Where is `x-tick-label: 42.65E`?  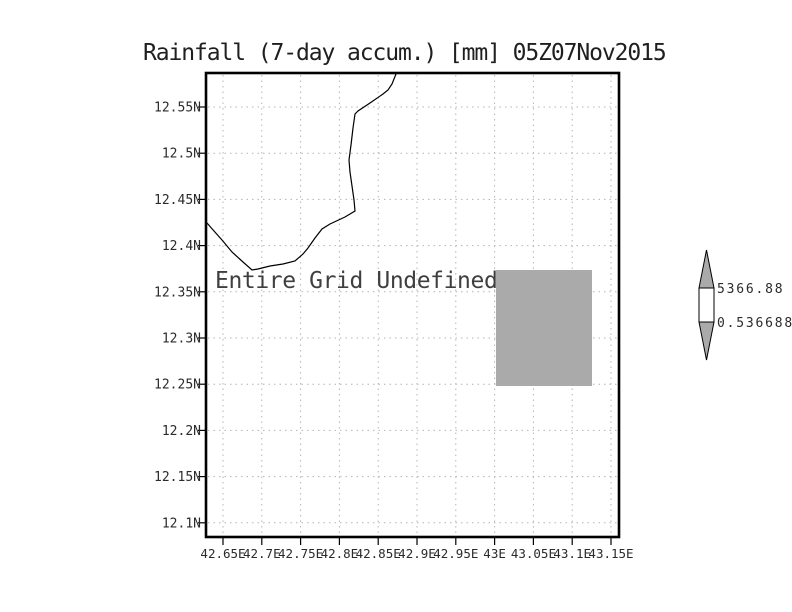 x-tick-label: 42.65E is located at coordinates (222, 553).